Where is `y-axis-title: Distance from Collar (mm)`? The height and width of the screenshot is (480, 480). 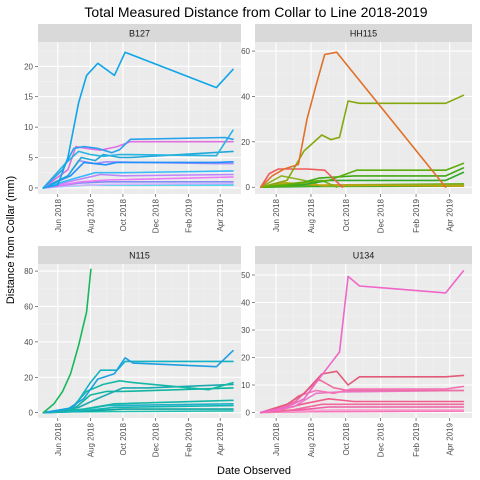 y-axis-title: Distance from Collar (mm) is located at coordinates (11, 240).